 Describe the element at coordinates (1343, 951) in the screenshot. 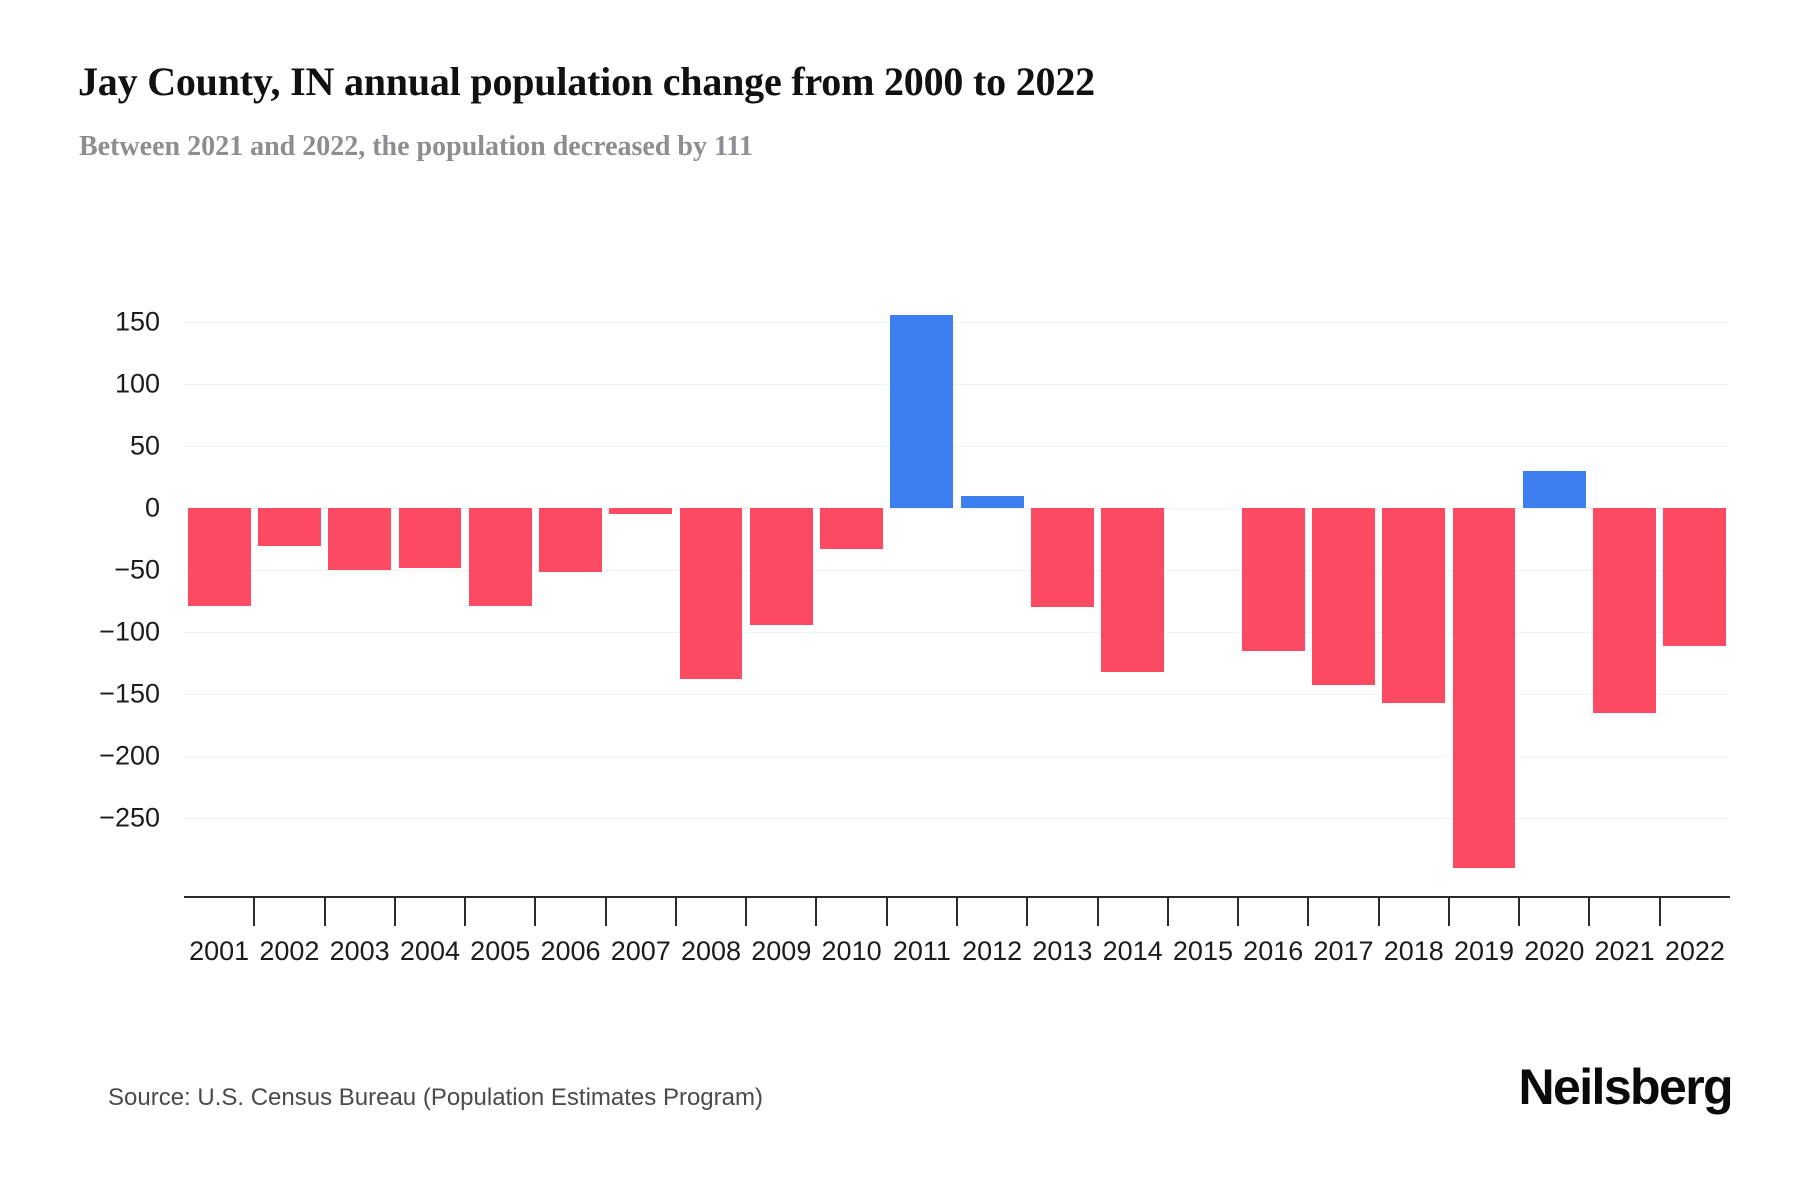

I see `x-axis-tick-label: 2017` at that location.